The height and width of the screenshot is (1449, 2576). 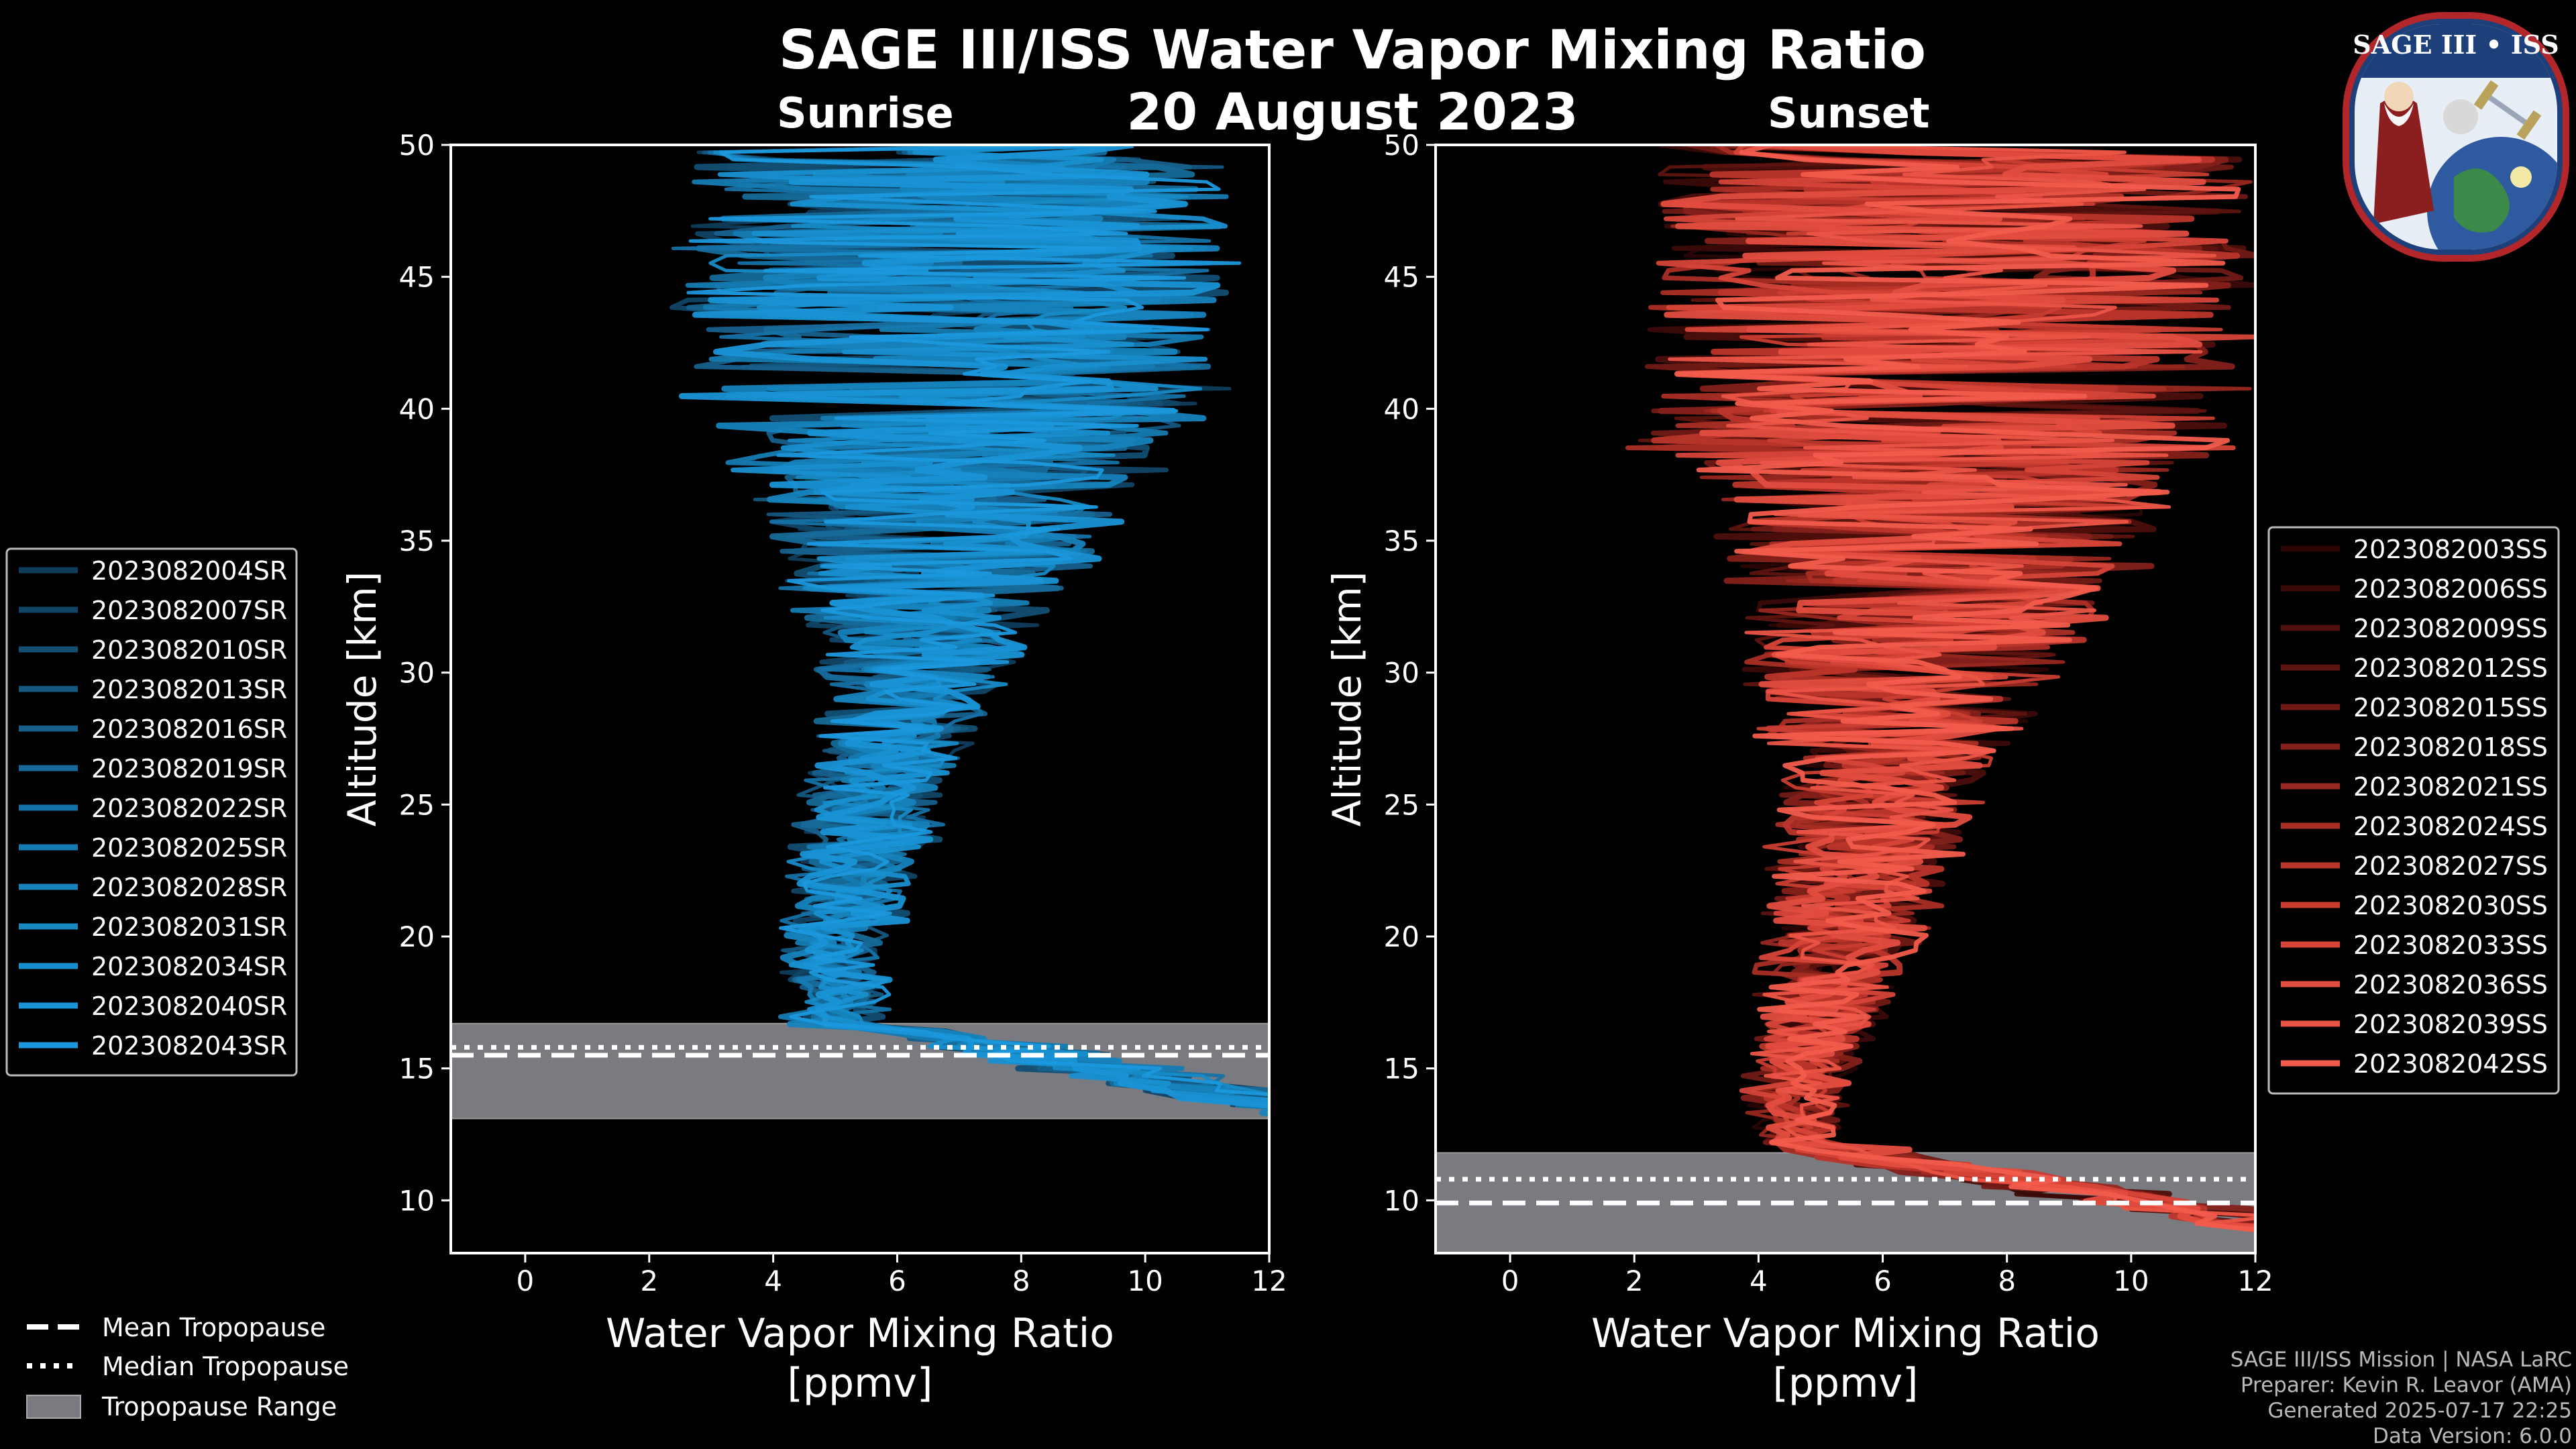 I want to click on legend-label: 2023082025SR, so click(x=189, y=848).